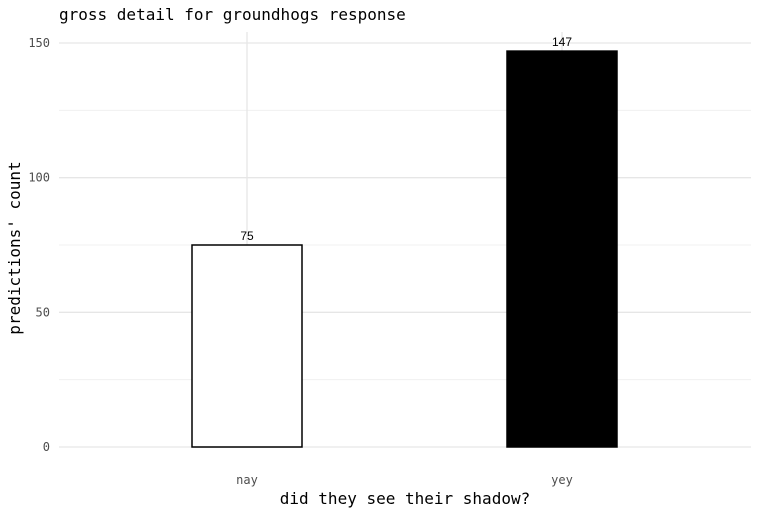 Image resolution: width=759 pixels, height=515 pixels. I want to click on x-tick-label: yey, so click(562, 480).